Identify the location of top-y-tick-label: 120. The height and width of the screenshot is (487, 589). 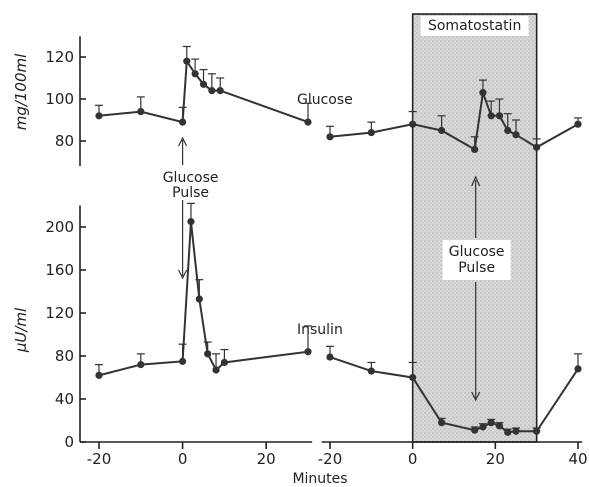
(59, 57).